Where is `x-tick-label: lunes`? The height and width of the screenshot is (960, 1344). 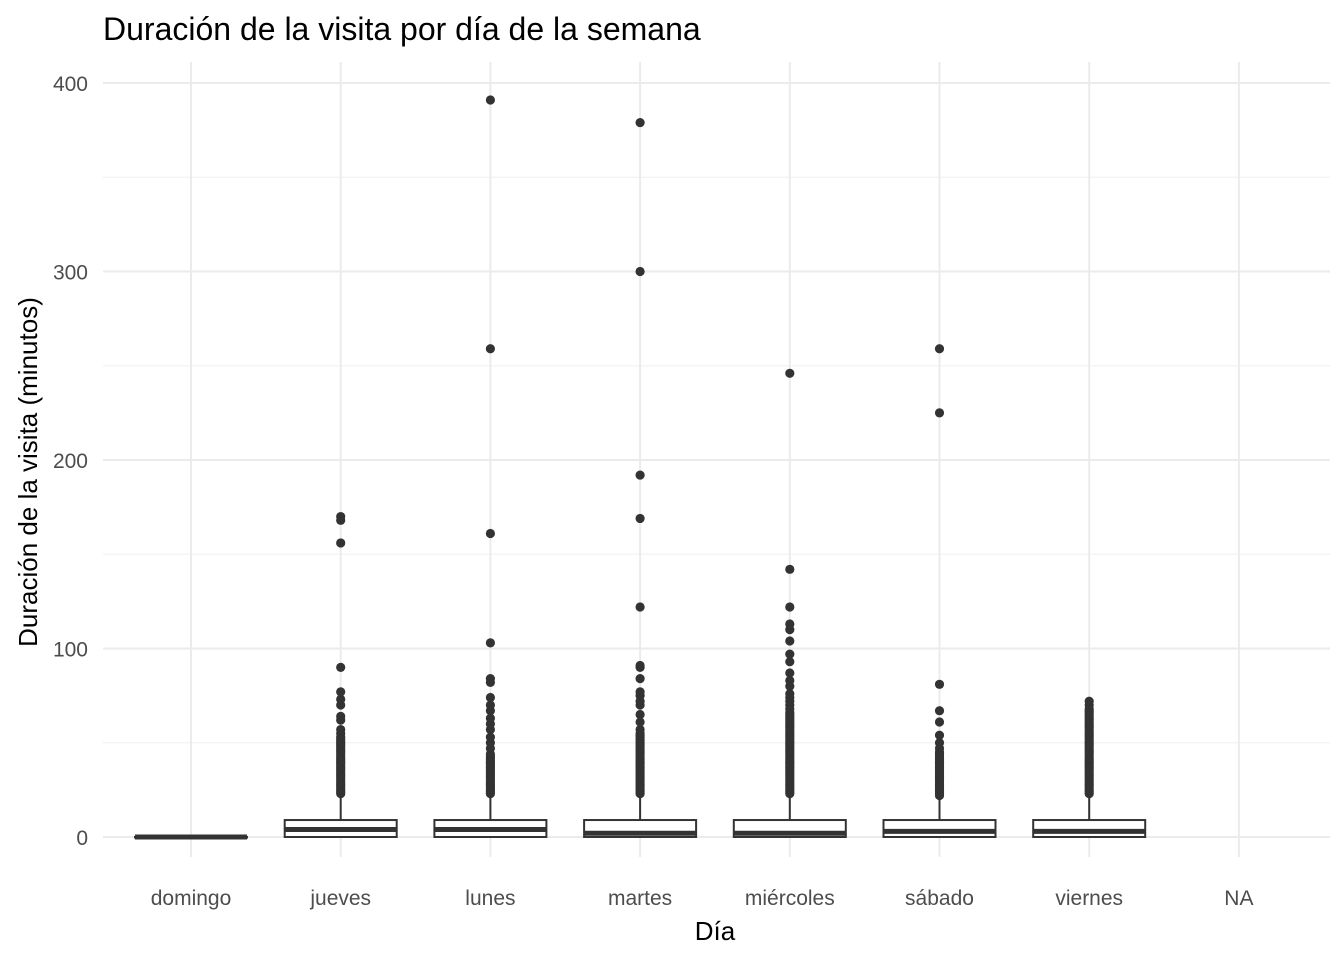 x-tick-label: lunes is located at coordinates (490, 898).